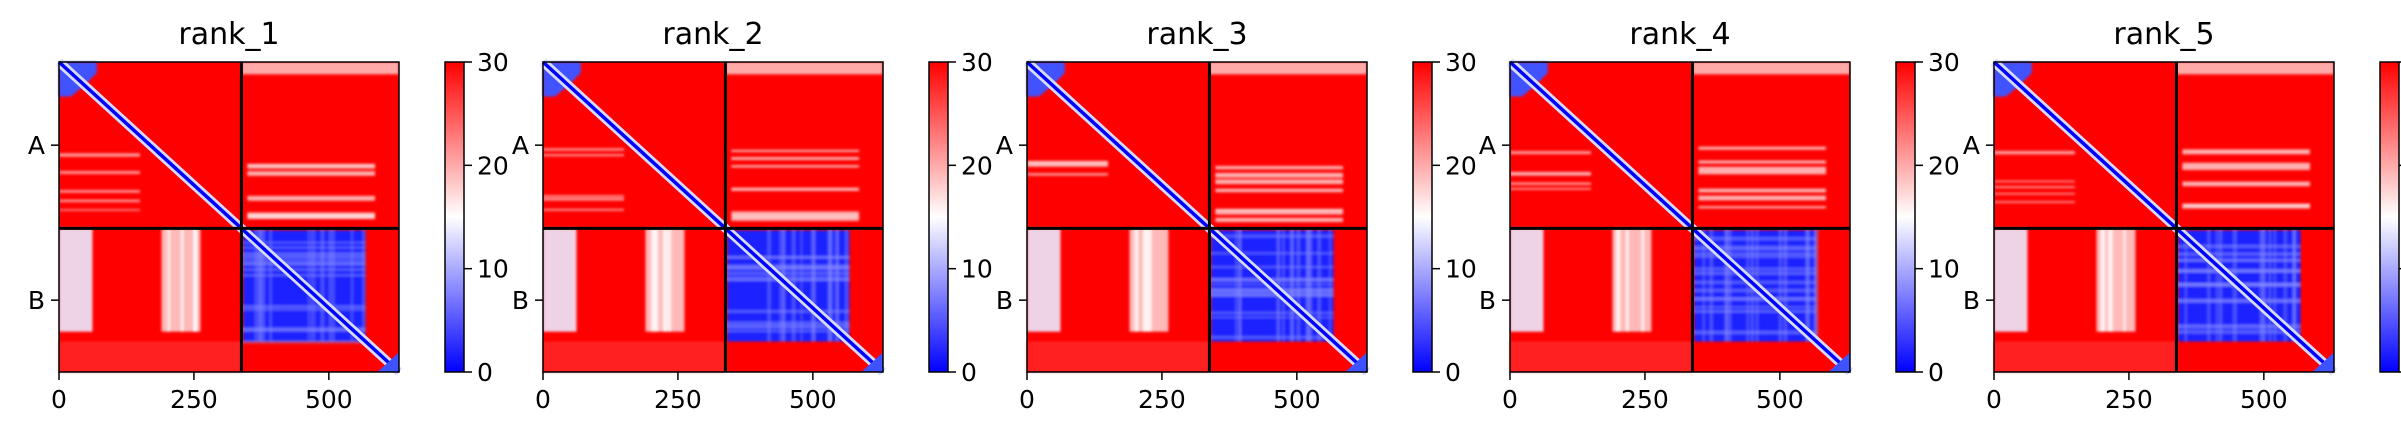 The width and height of the screenshot is (2401, 438). What do you see at coordinates (1196, 34) in the screenshot?
I see `panel-title: rank_3` at bounding box center [1196, 34].